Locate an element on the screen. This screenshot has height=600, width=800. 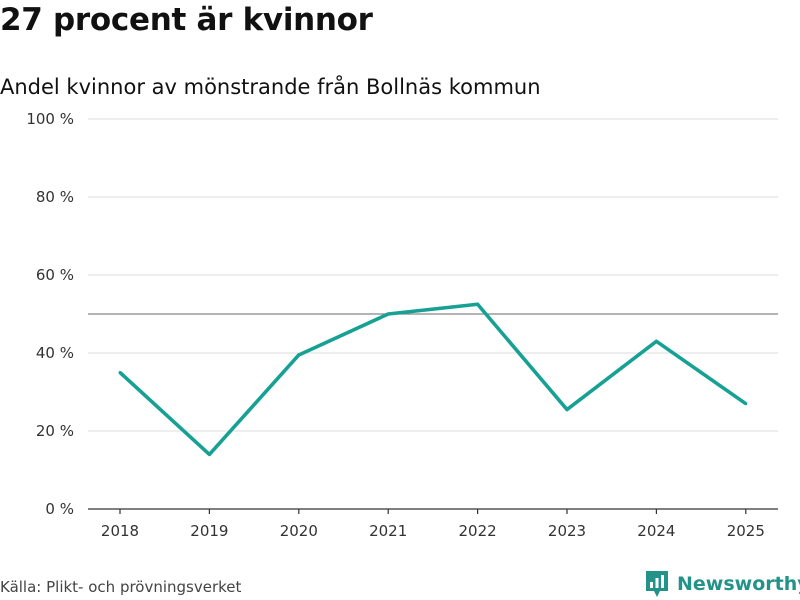
data-point-2021 is located at coordinates (388, 314).